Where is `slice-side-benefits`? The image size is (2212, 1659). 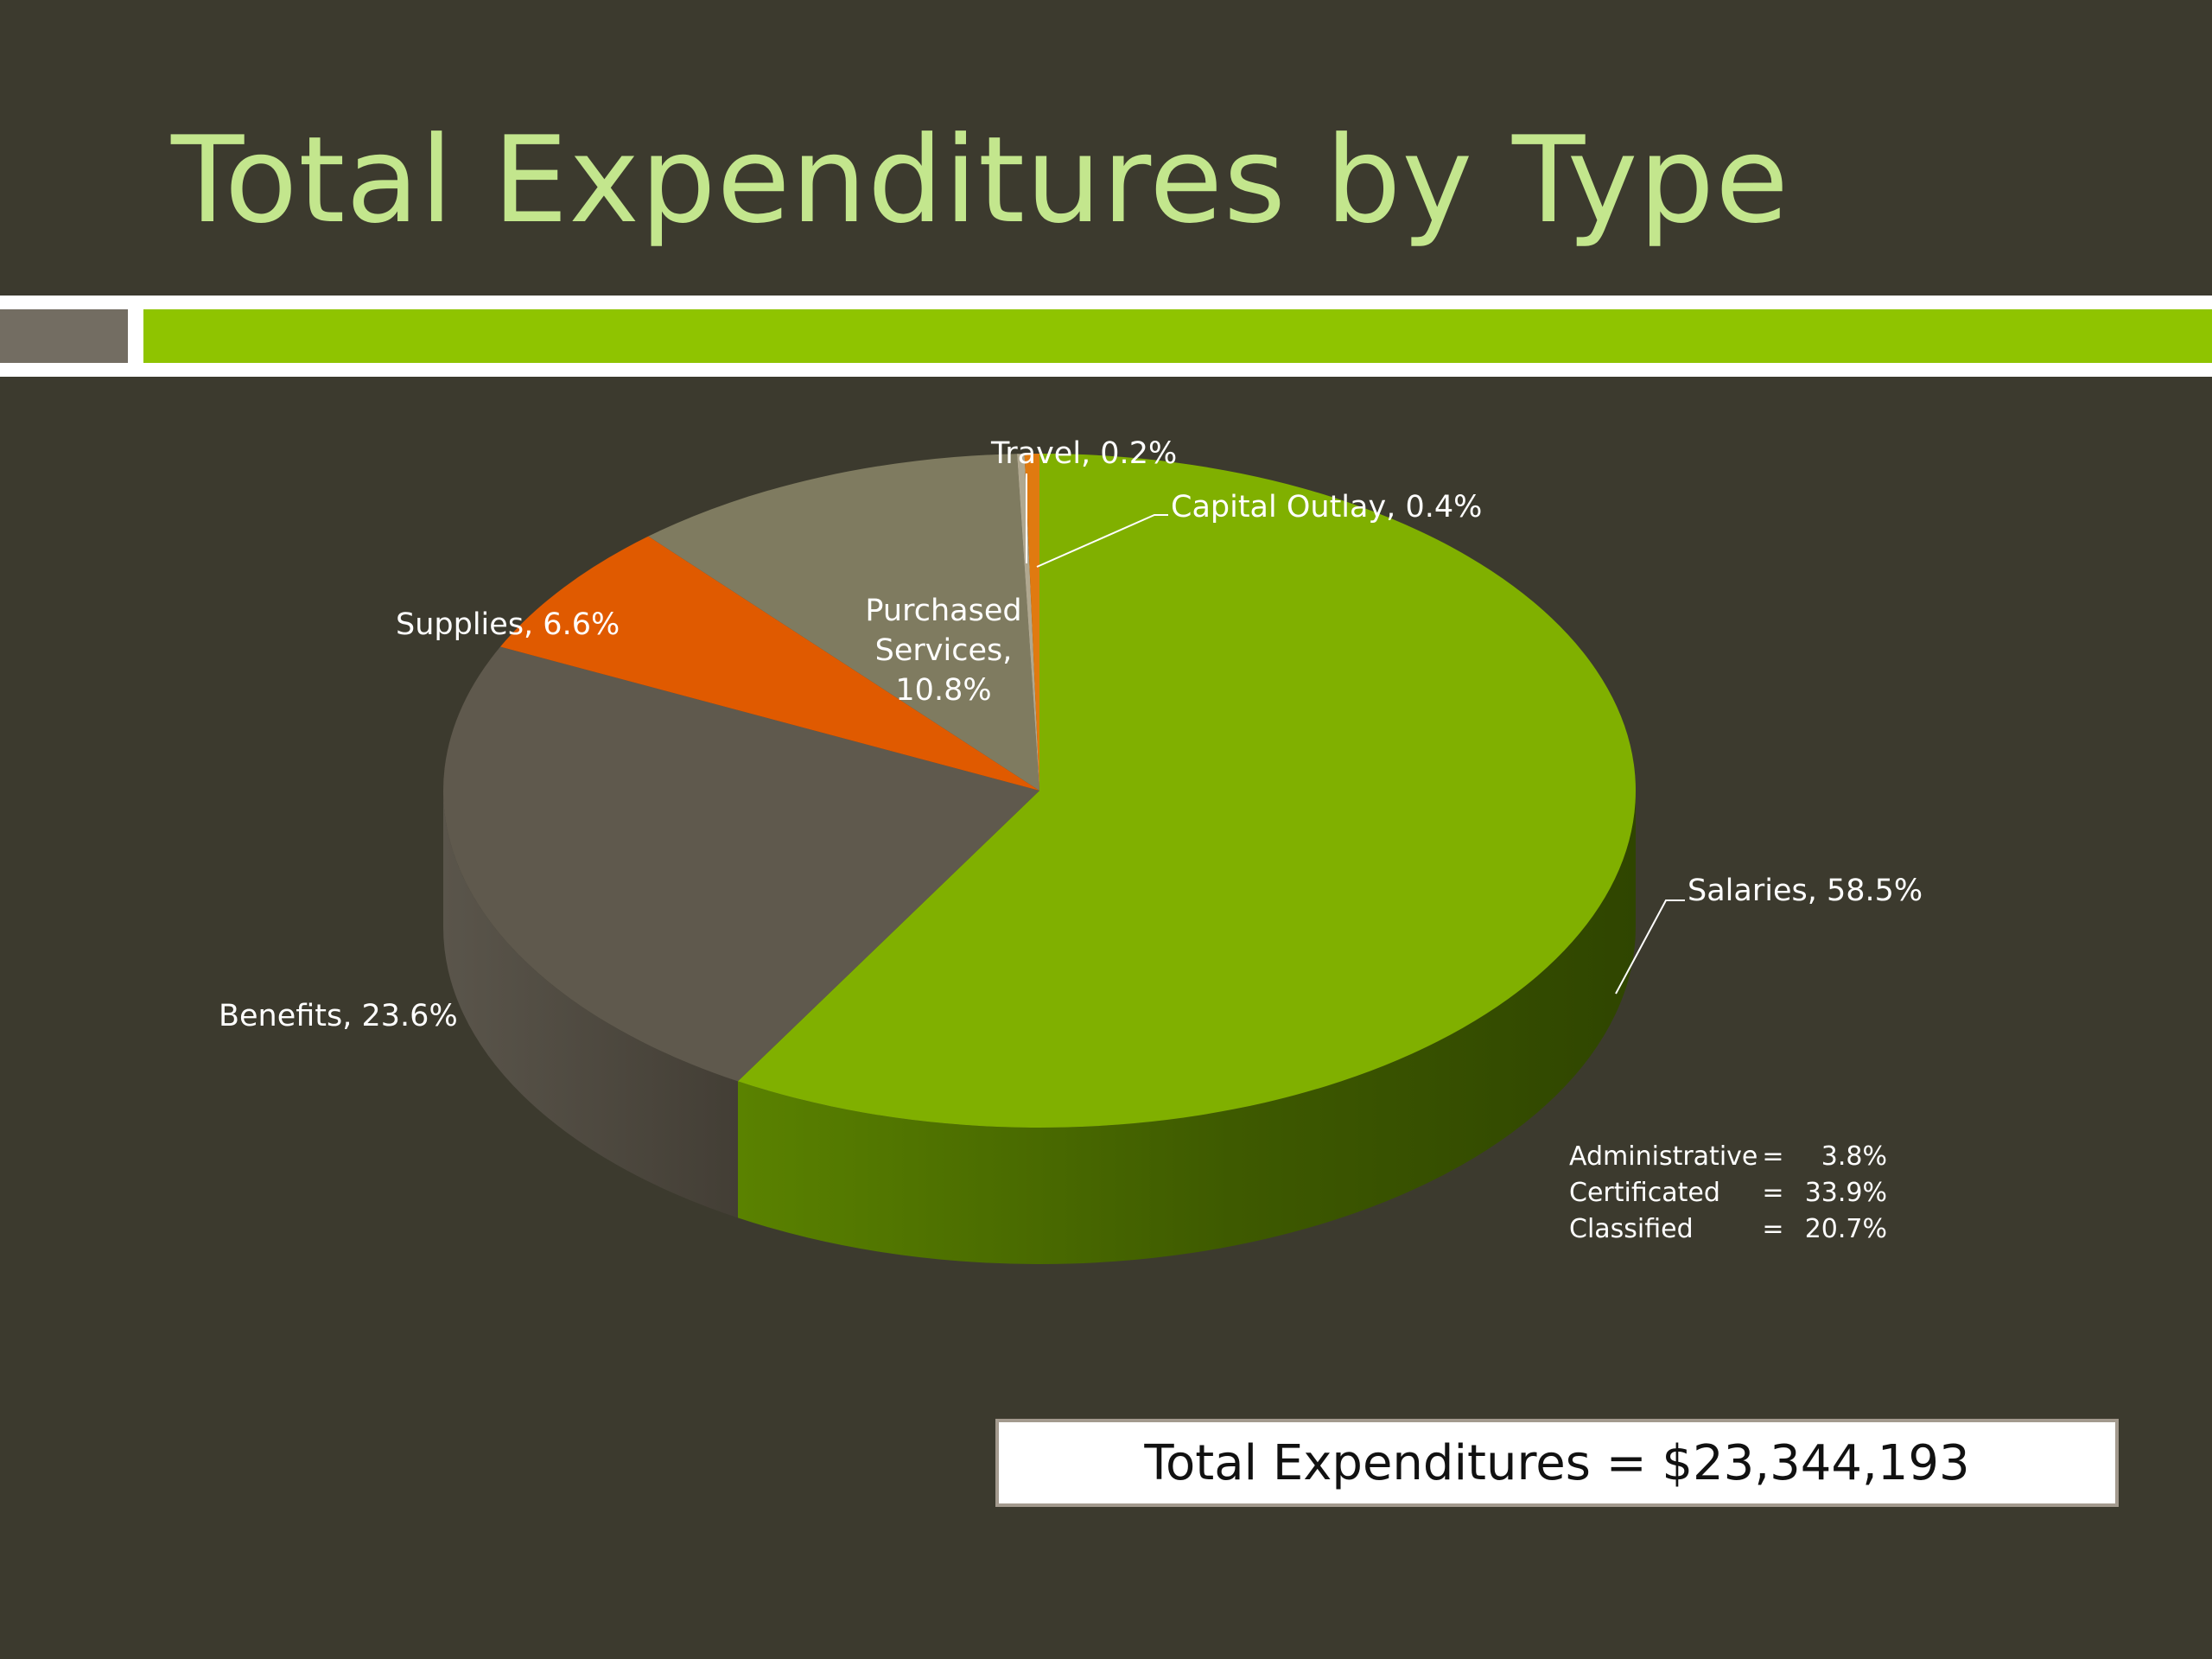 slice-side-benefits is located at coordinates (590, 1004).